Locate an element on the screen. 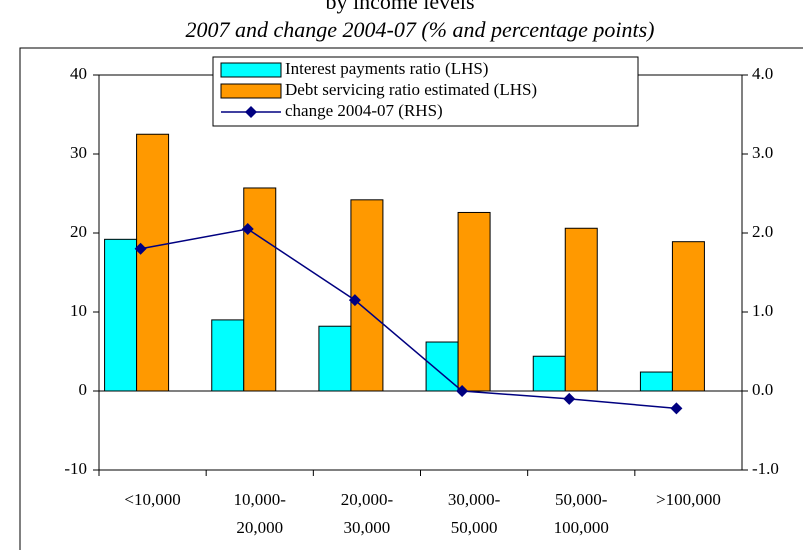  chart-title: by income levels is located at coordinates (399, 7).